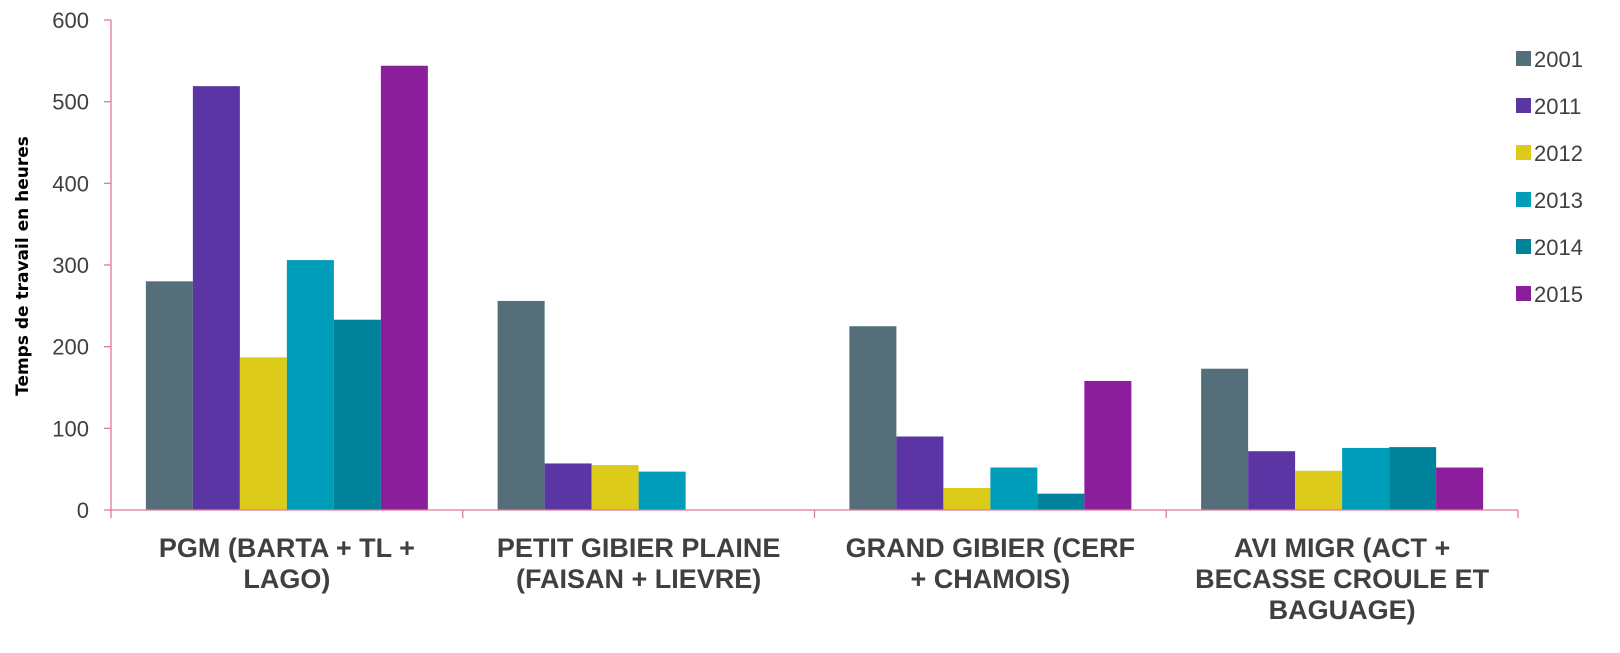  Describe the element at coordinates (23, 266) in the screenshot. I see `y-axis-label: Temps de travail en heures` at that location.